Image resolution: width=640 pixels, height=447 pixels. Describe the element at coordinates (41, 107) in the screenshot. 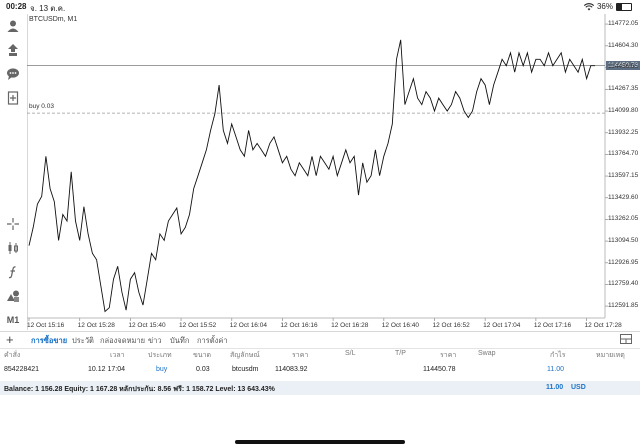

I see `buy-order-label: buy 0.03` at that location.